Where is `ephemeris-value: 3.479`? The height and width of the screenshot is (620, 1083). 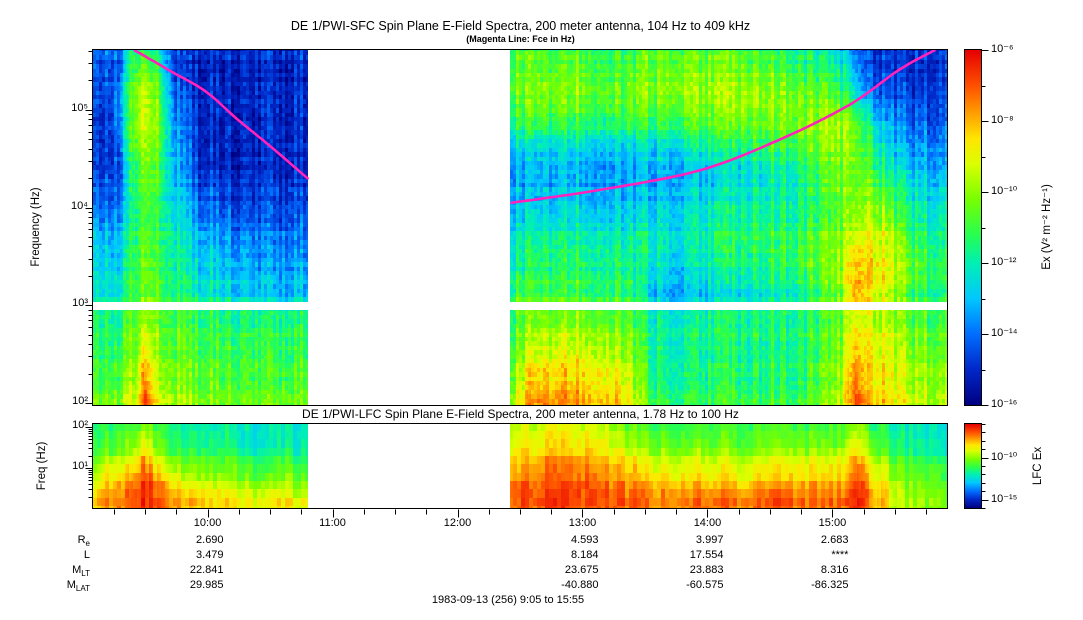 ephemeris-value: 3.479 is located at coordinates (210, 555).